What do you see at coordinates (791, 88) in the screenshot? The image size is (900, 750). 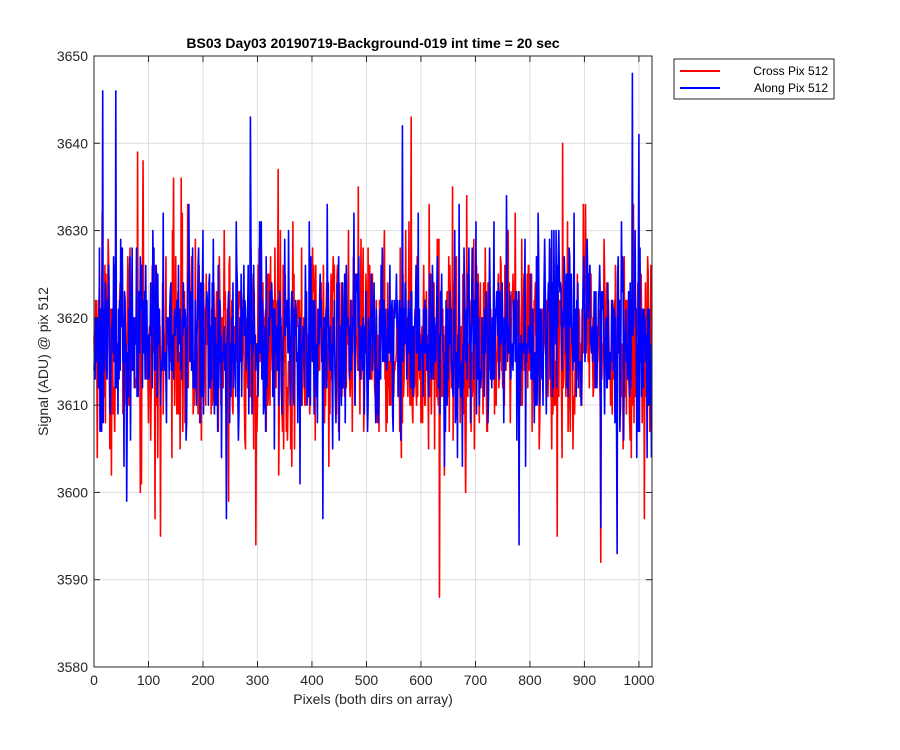 I see `legend-entry-along: Along Pix 512` at bounding box center [791, 88].